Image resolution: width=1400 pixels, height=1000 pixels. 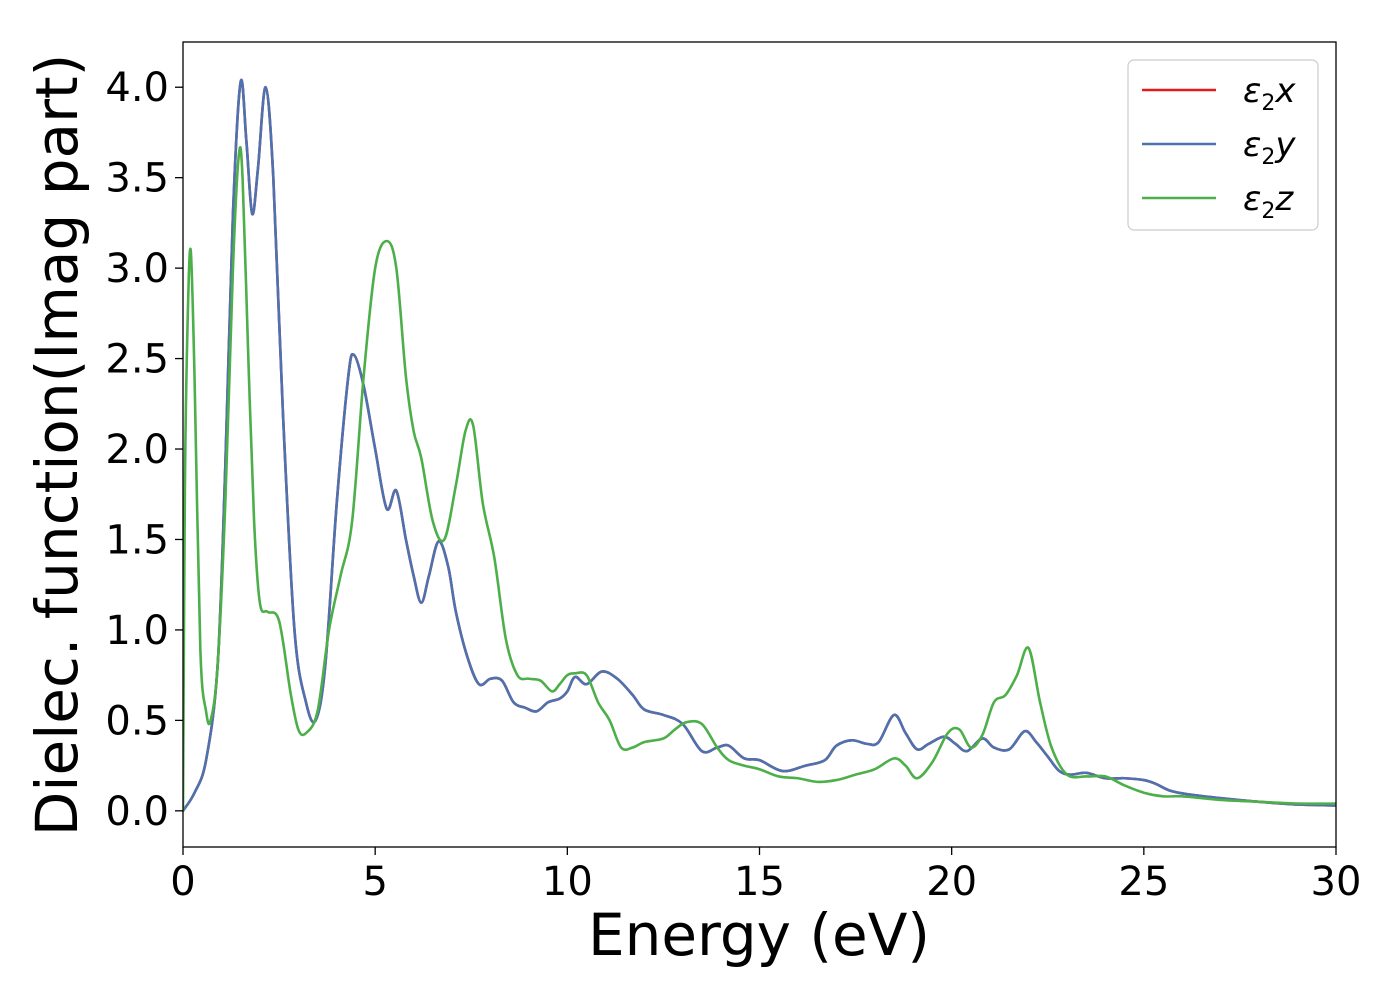 I want to click on x-tick-label: 30, so click(x=1336, y=882).